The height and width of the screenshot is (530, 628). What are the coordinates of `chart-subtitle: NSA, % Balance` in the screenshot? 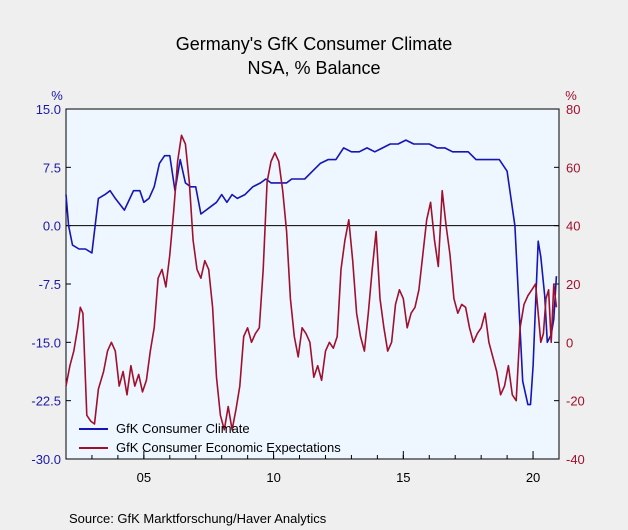 It's located at (313, 68).